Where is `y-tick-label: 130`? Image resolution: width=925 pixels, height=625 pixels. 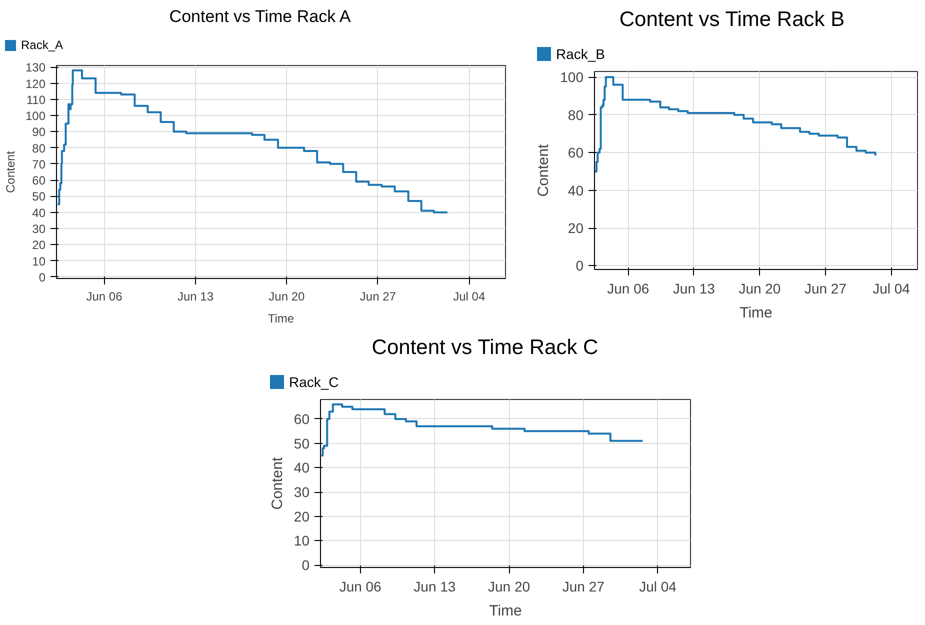 y-tick-label: 130 is located at coordinates (35, 67).